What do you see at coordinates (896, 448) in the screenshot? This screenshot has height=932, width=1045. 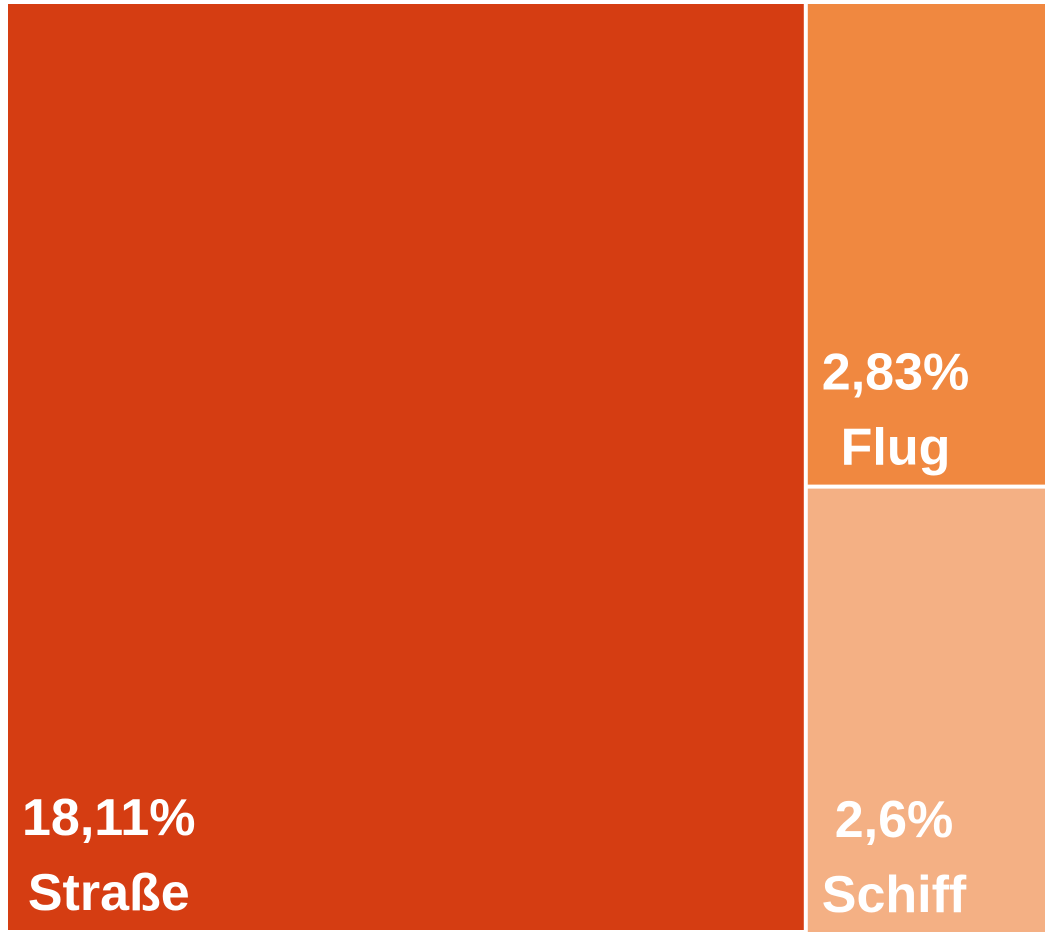 I see `category-label: Flug` at bounding box center [896, 448].